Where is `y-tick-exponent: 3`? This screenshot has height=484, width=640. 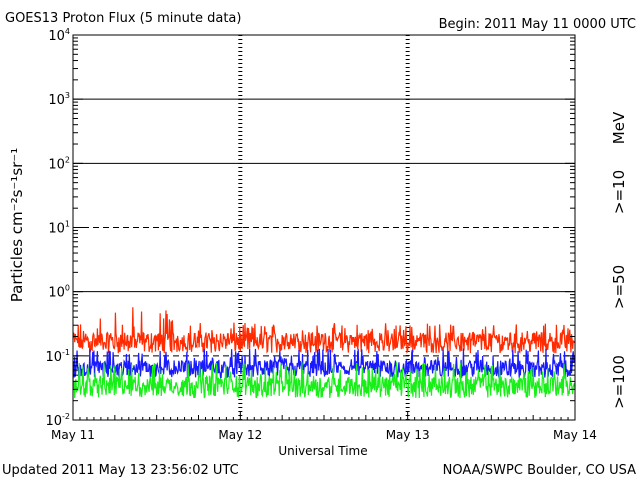 y-tick-exponent: 3 is located at coordinates (67, 95).